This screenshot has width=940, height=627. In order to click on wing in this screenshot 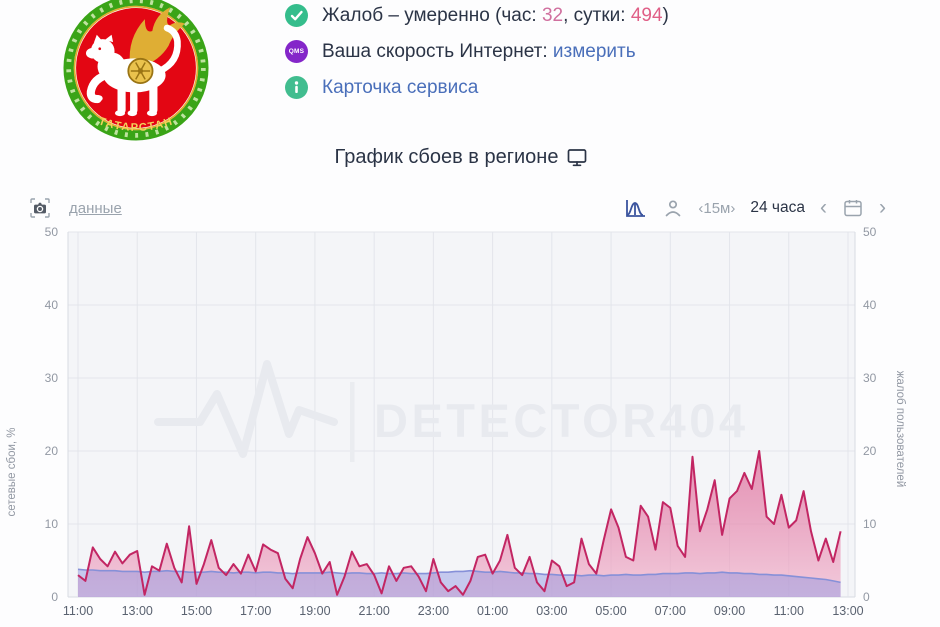, I will do `click(157, 37)`.